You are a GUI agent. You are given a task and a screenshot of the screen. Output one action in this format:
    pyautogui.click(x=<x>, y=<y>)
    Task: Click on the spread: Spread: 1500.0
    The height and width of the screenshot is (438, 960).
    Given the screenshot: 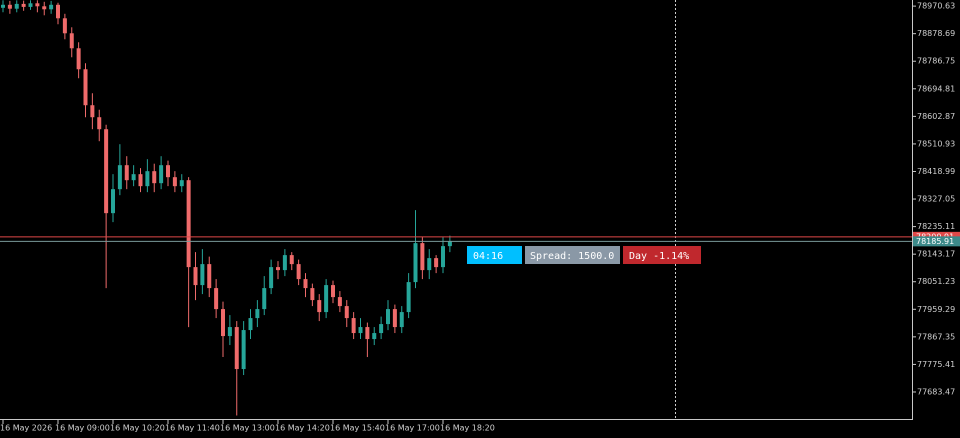 What is the action you would take?
    pyautogui.click(x=572, y=256)
    